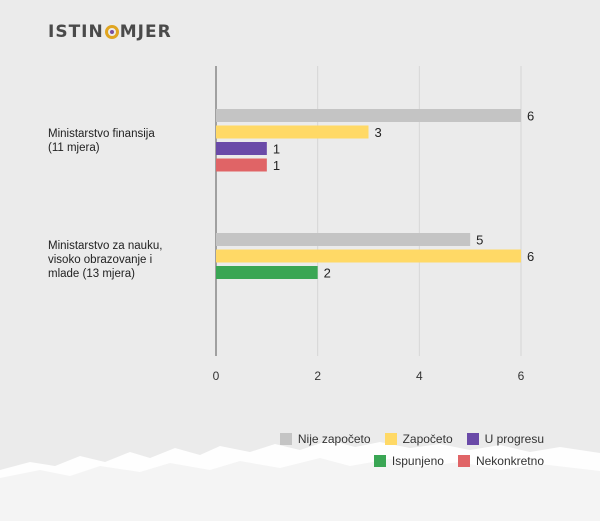 The height and width of the screenshot is (521, 600). I want to click on brand-logo: ISTIN MJER, so click(110, 32).